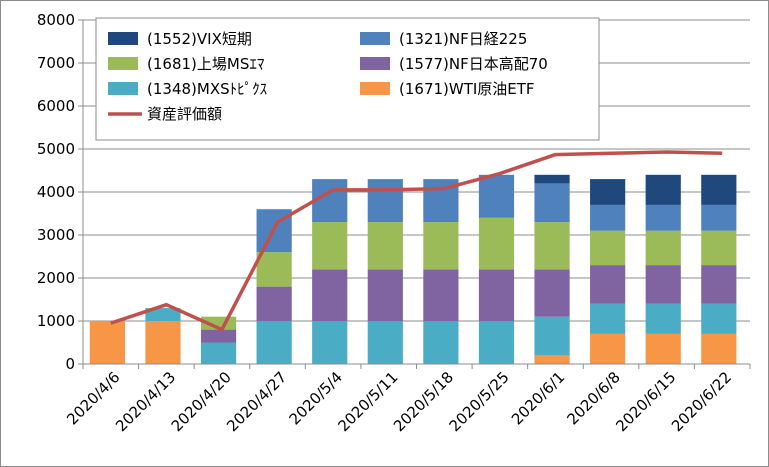  What do you see at coordinates (207, 89) in the screenshot?
I see `legend-label: (1348)MXSﾄﾋﾟｸｽ` at bounding box center [207, 89].